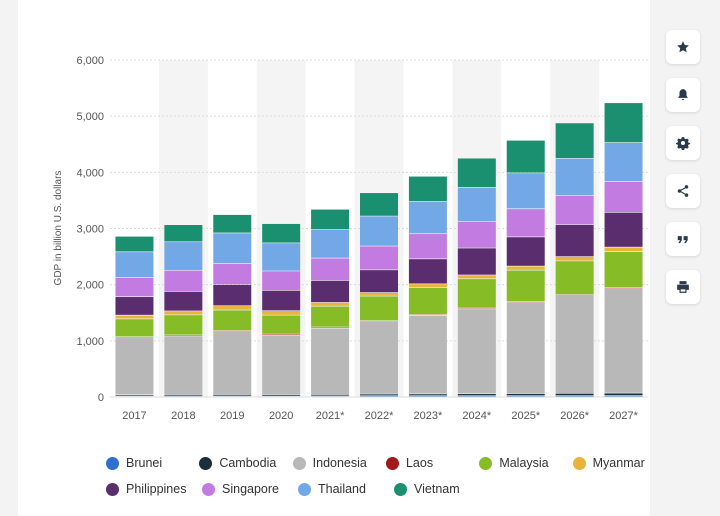  What do you see at coordinates (250, 489) in the screenshot?
I see `legend-item-singapore: Singapore` at bounding box center [250, 489].